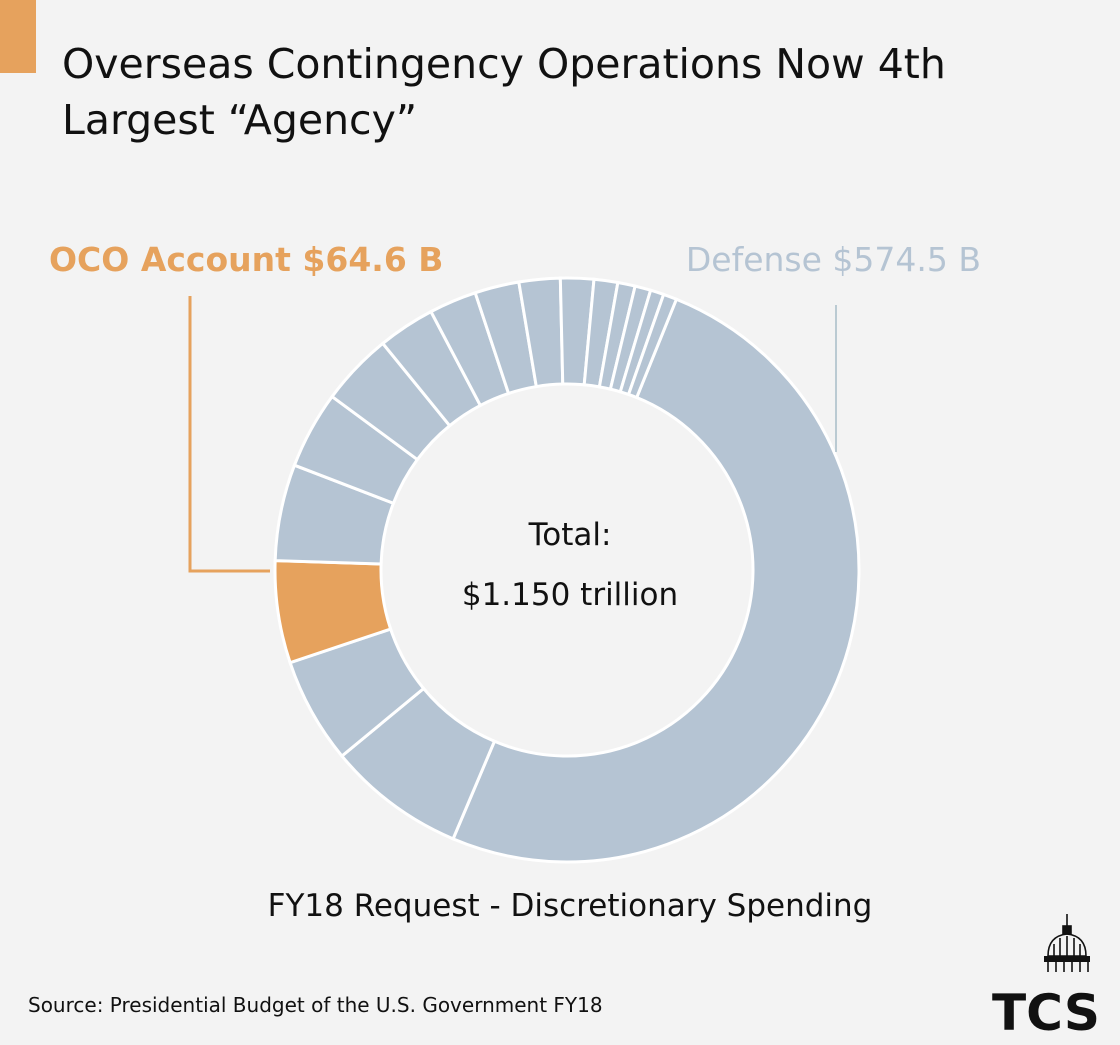 Image resolution: width=1120 pixels, height=1045 pixels. What do you see at coordinates (570, 595) in the screenshot?
I see `center-total-value: $1.150 trillion` at bounding box center [570, 595].